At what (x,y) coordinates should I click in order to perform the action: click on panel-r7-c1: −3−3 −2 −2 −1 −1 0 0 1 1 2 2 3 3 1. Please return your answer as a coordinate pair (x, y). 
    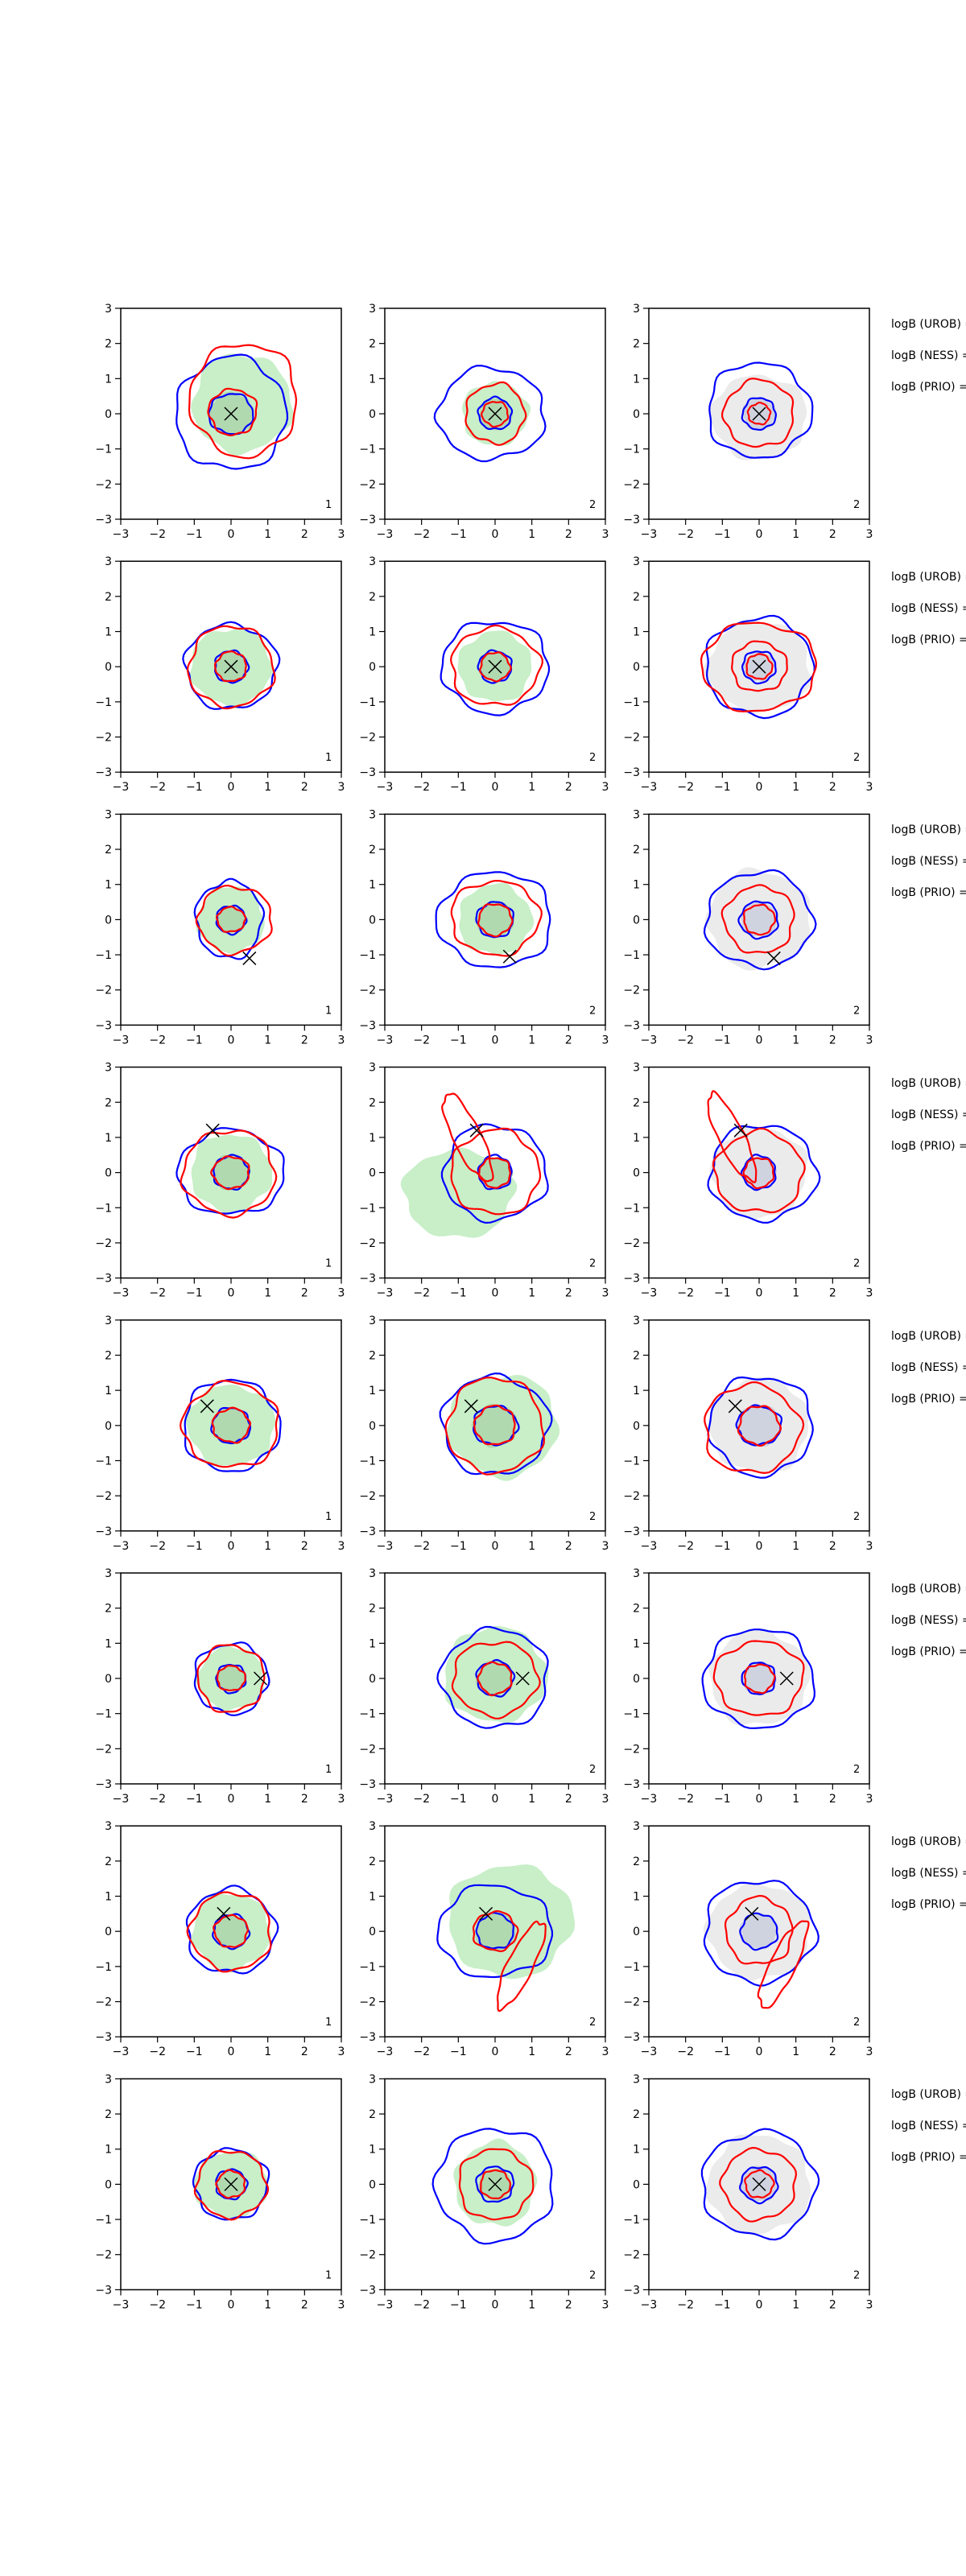
    Looking at the image, I should click on (220, 1939).